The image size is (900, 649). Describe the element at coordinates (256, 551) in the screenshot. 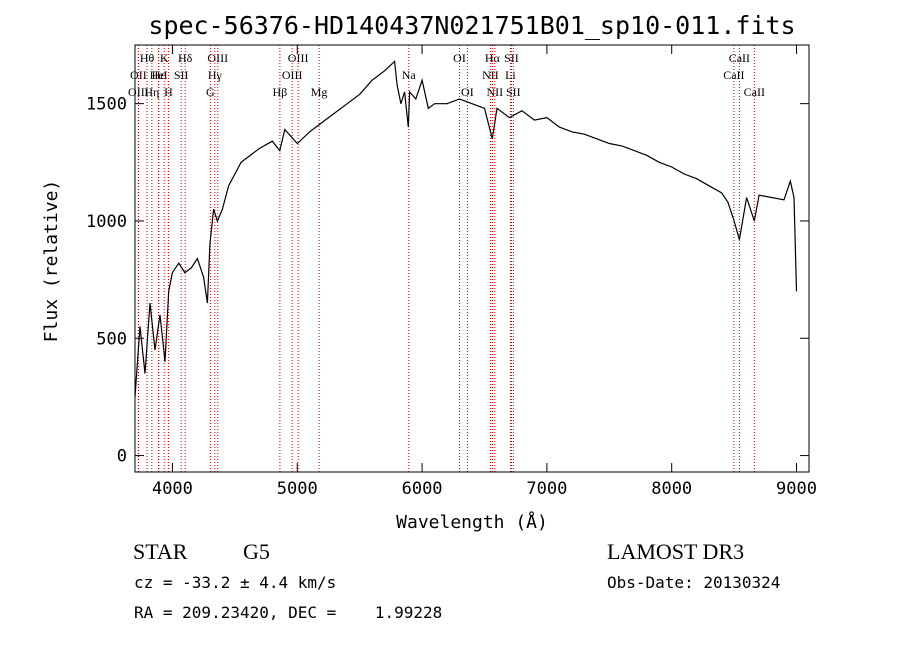

I see `object-subclass: G5` at that location.